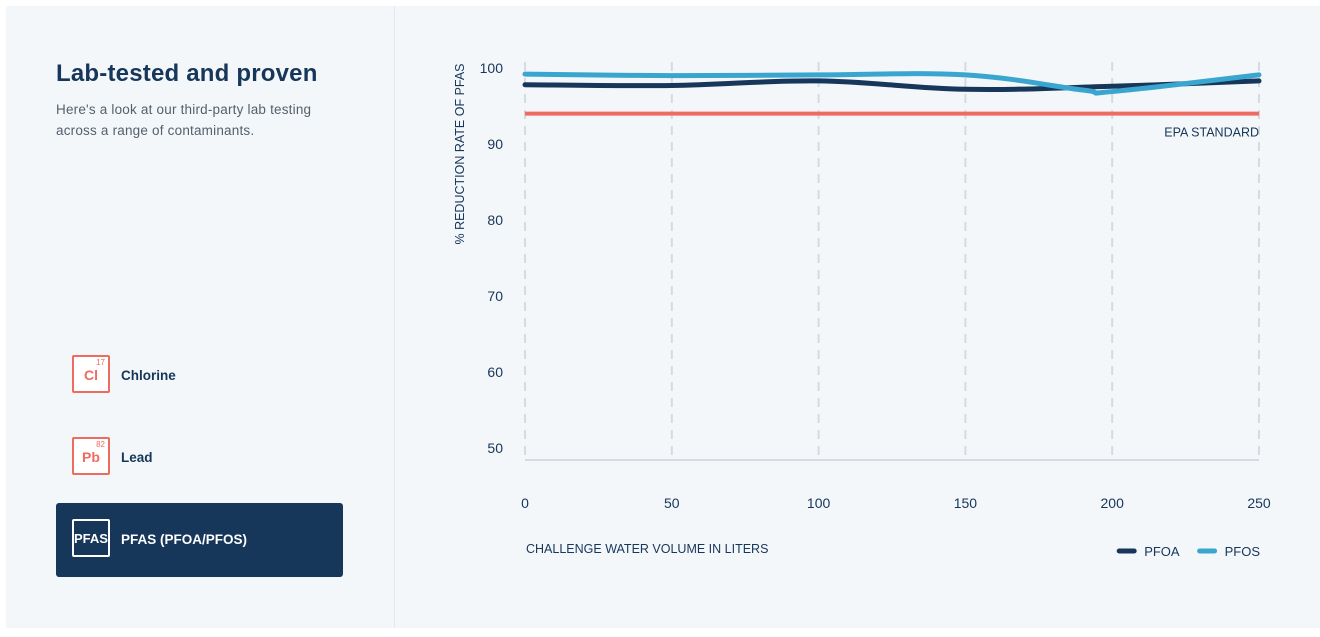 The image size is (1320, 637). Describe the element at coordinates (896, 503) in the screenshot. I see `x-axis-ticks: 0 50 100 150 200 250` at that location.